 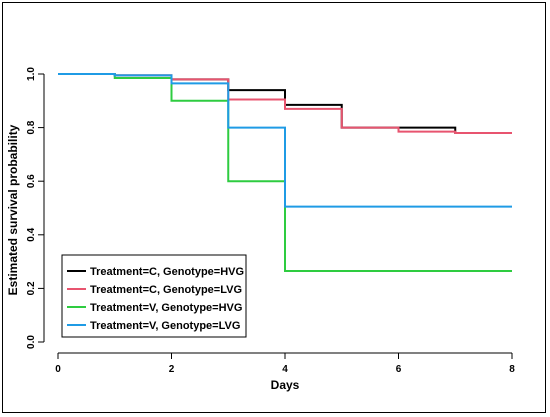 I want to click on x-tick-label: 4, so click(x=285, y=369).